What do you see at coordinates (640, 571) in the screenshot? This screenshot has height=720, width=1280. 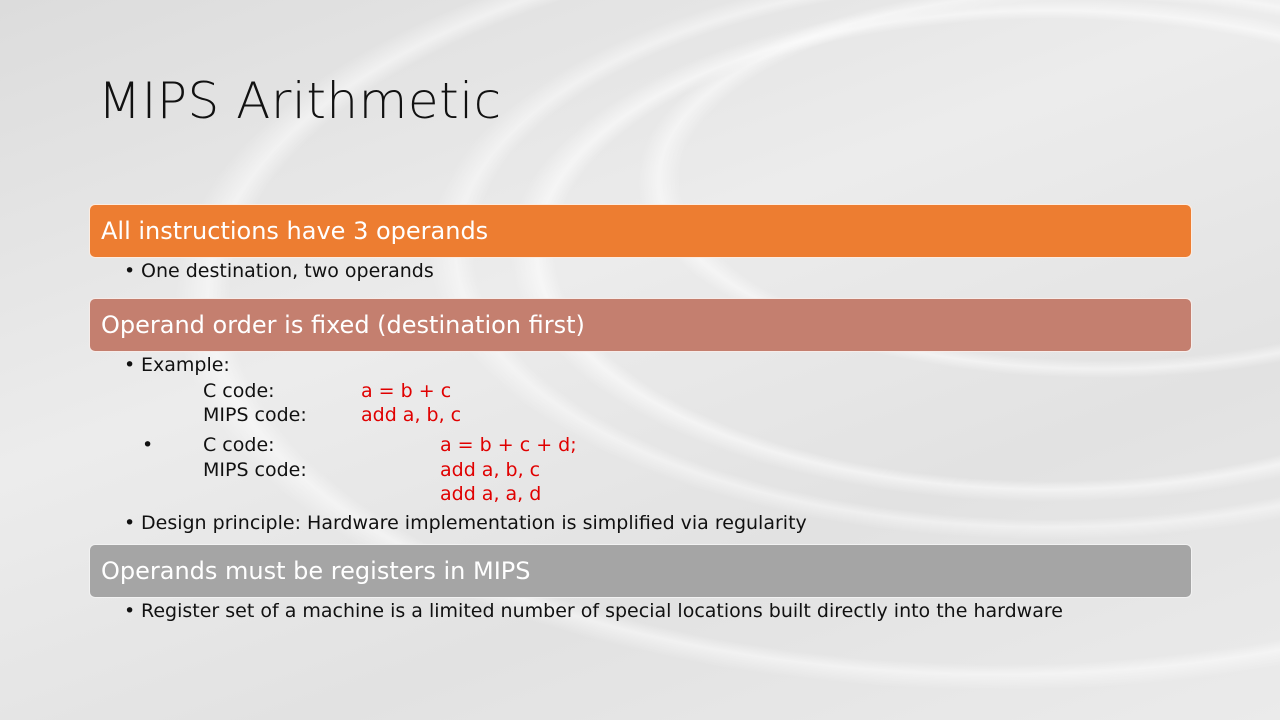 I see `section-header-registers: Operands must be registers in MIPS` at bounding box center [640, 571].